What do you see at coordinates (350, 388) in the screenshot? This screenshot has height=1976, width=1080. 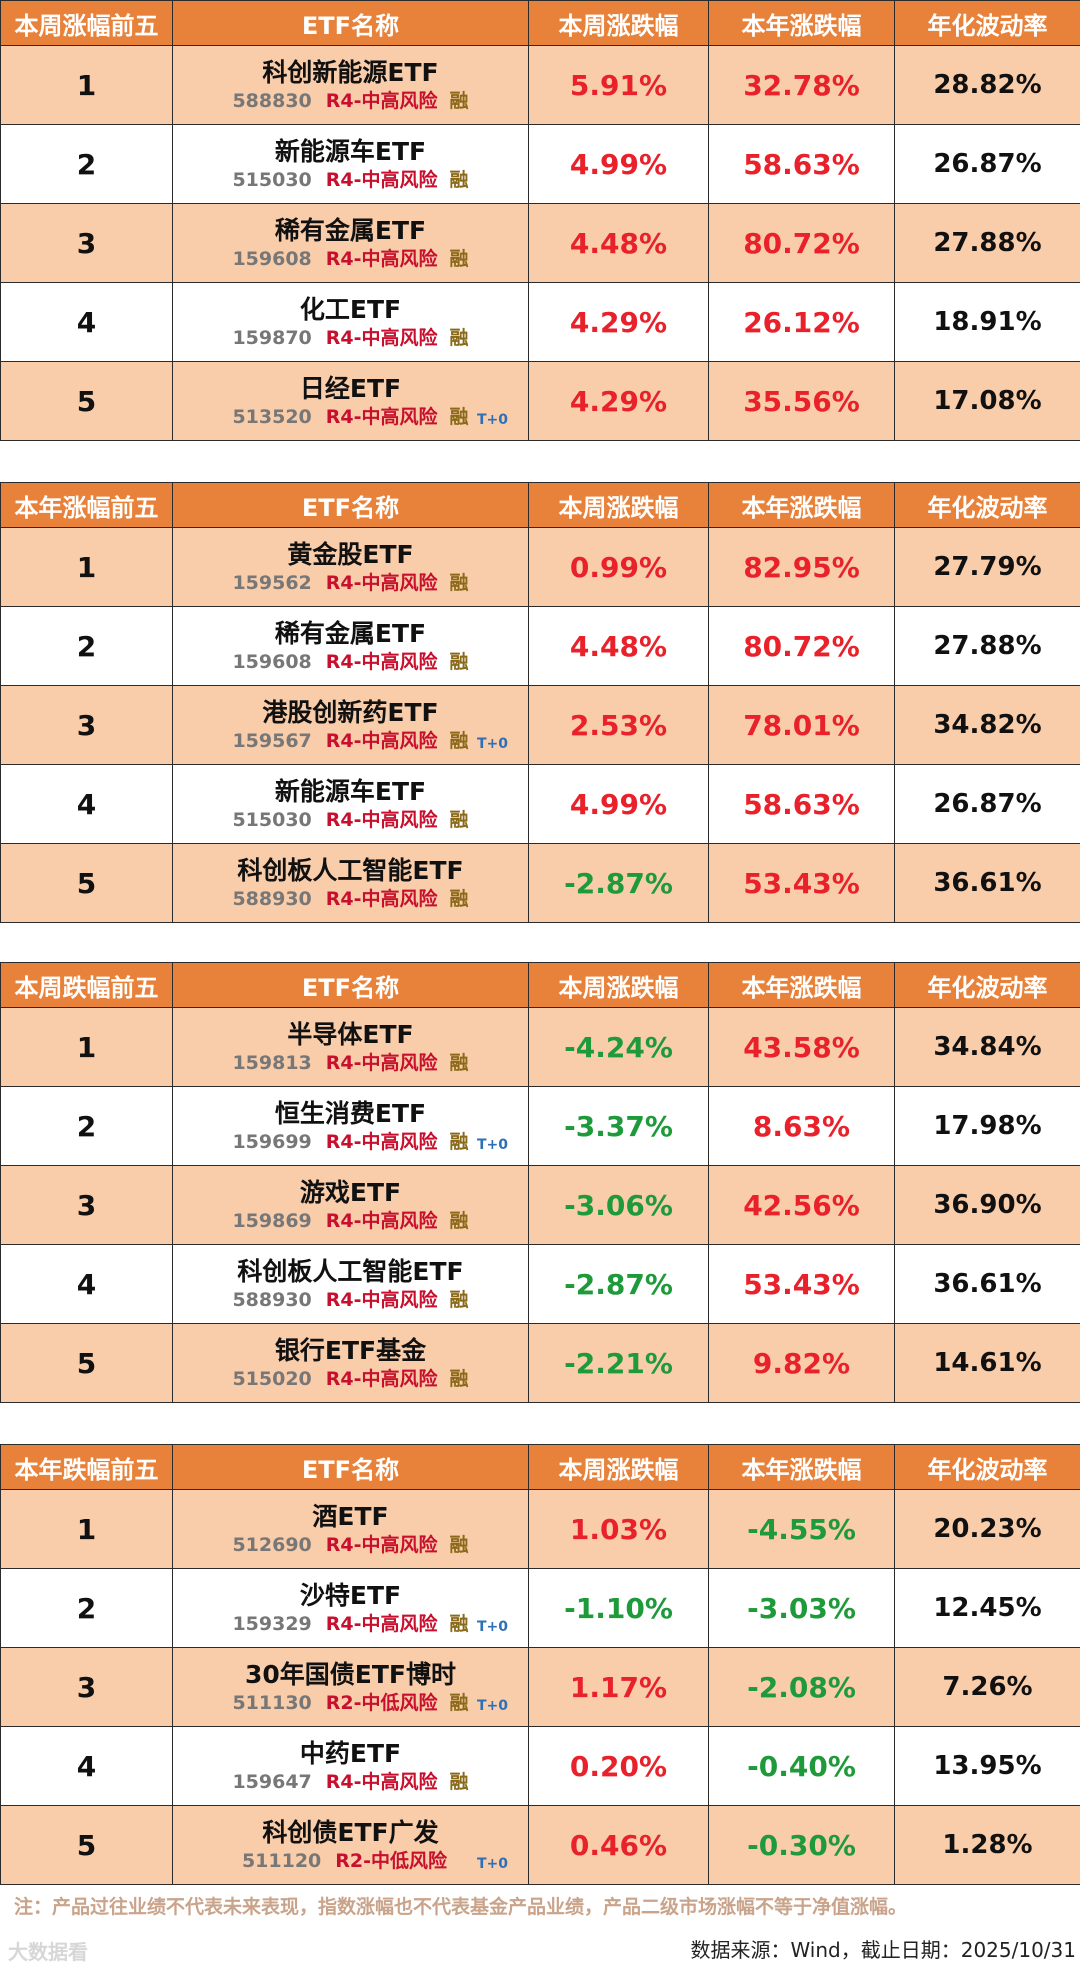 I see `etf-name: 日经ETF` at bounding box center [350, 388].